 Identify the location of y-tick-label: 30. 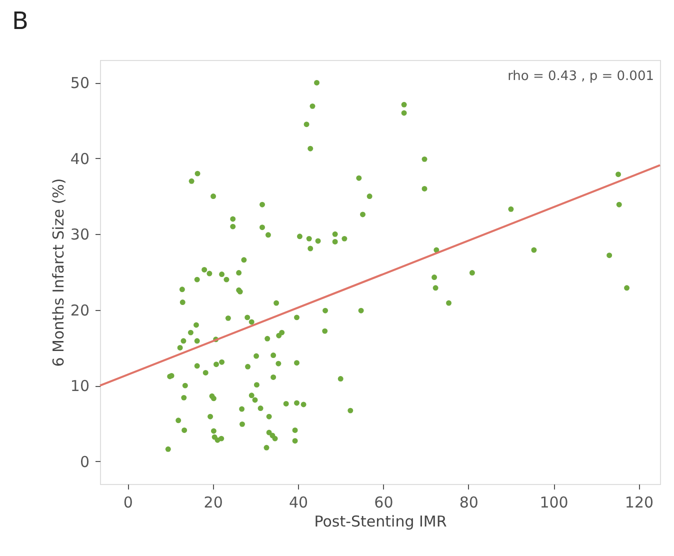
(80, 235).